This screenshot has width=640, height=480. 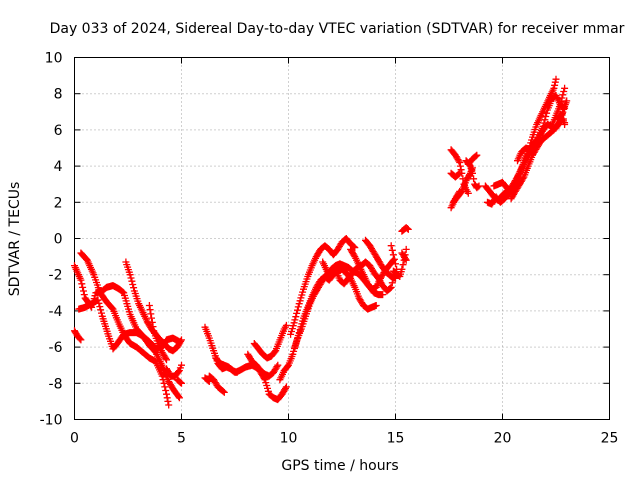 I want to click on y-tick-label: 6, so click(x=58, y=131).